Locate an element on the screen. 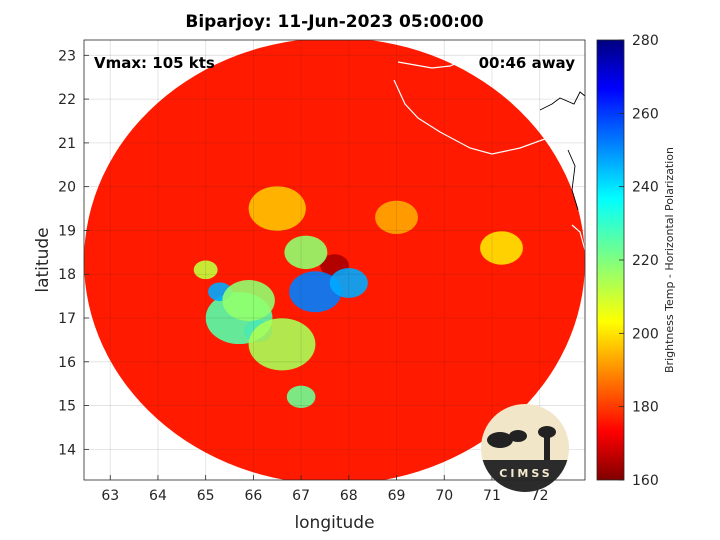 This screenshot has width=720, height=540. time-away-label: 00:46 away is located at coordinates (527, 63).